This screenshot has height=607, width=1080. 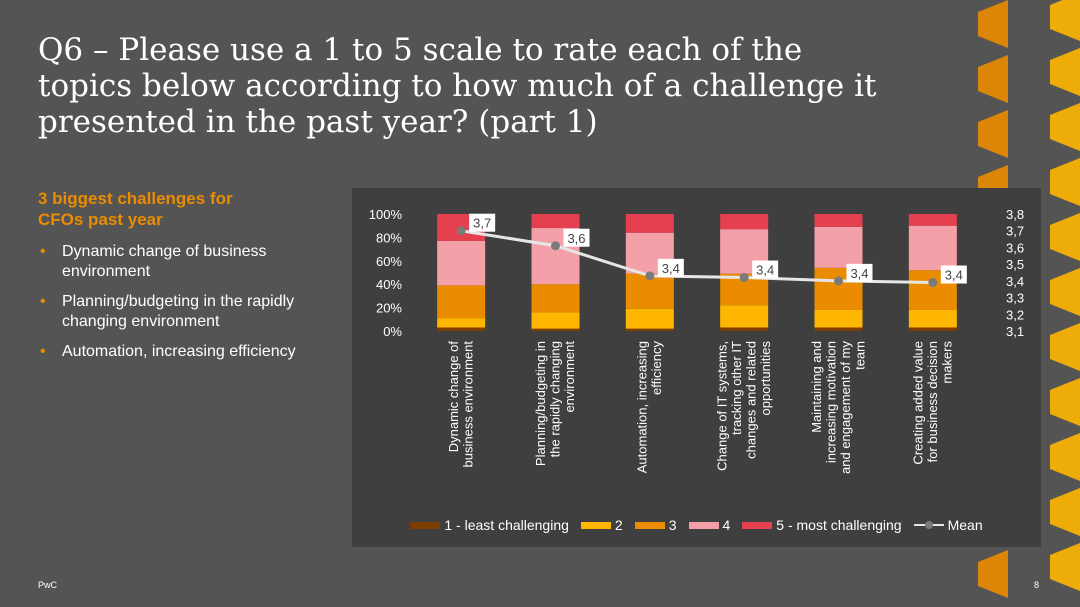 I want to click on challenge-item: • Automation, increasing efficiency, so click(x=188, y=352).